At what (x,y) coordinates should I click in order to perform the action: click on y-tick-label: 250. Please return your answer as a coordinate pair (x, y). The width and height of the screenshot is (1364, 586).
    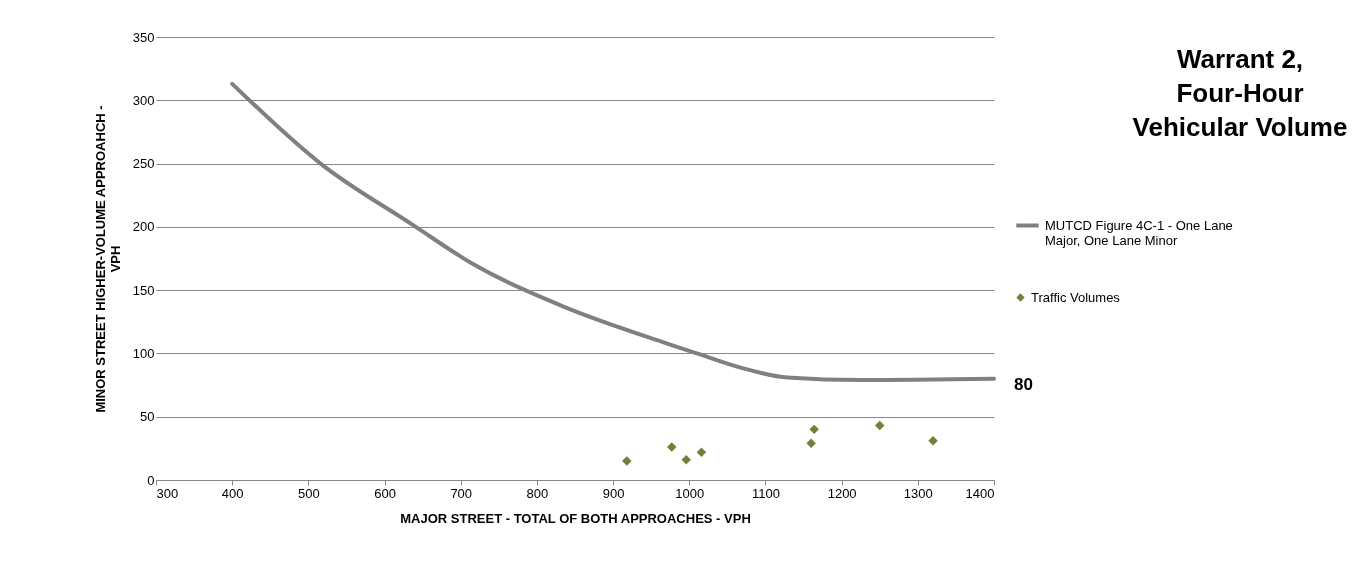
    Looking at the image, I should click on (143, 164).